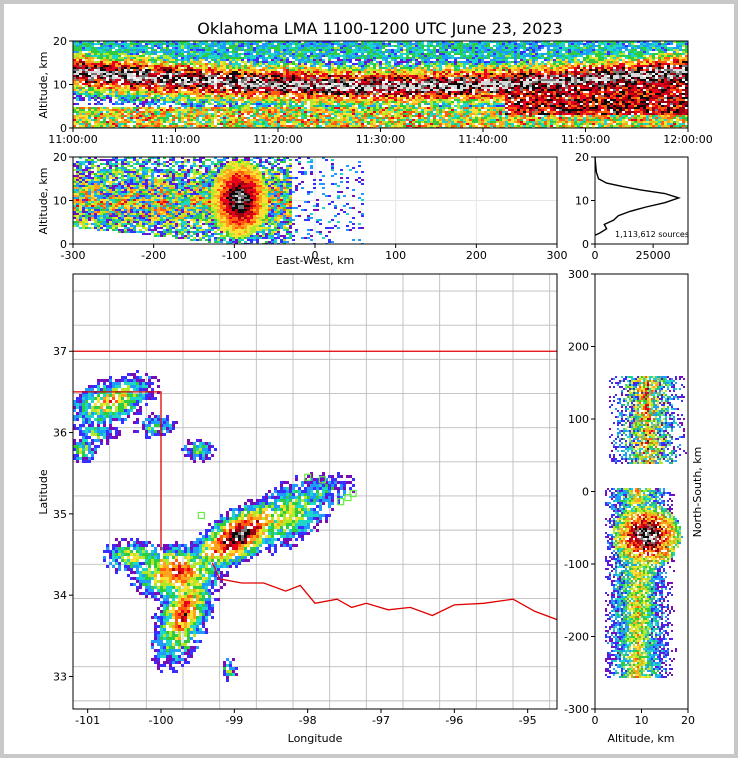 The width and height of the screenshot is (738, 758). What do you see at coordinates (277, 139) in the screenshot?
I see `time-axis-tick-label: 11:20:00` at bounding box center [277, 139].